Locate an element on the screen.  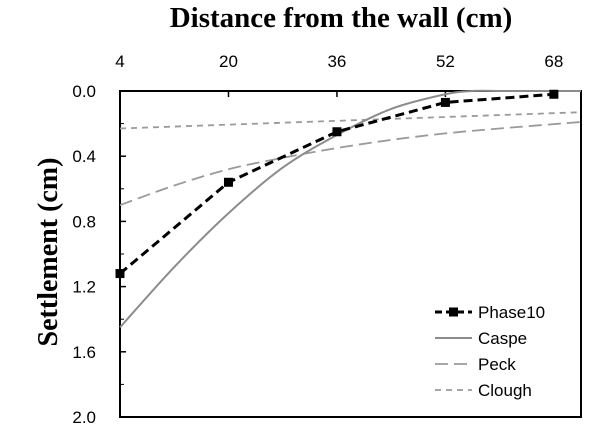
legend-label: Caspe is located at coordinates (502, 338).